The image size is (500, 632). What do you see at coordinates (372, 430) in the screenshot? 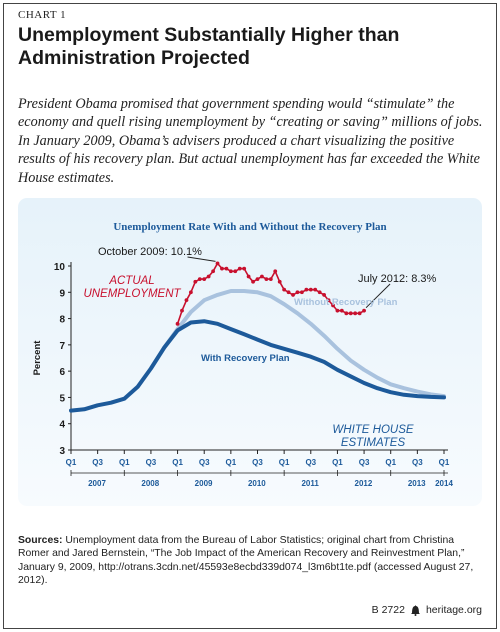
I see `white-house-label-line1: WHITE HOUSE` at bounding box center [372, 430].